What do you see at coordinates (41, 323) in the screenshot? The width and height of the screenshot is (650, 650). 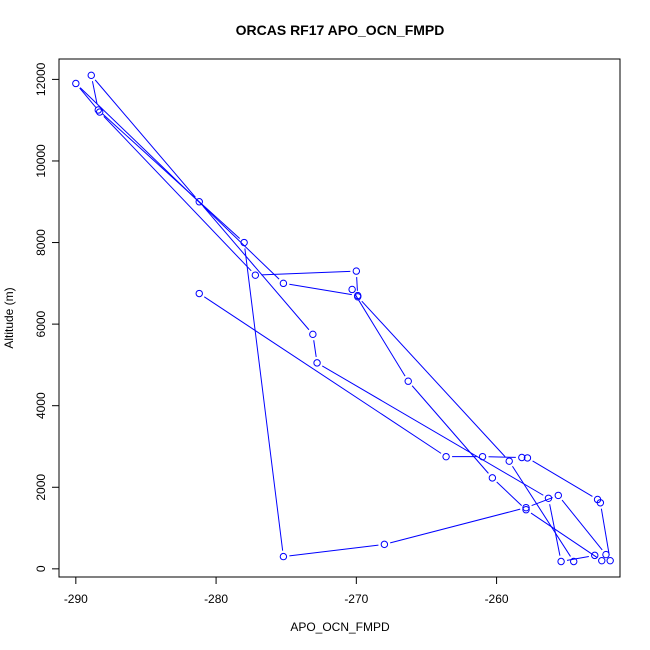 I see `y-tick-label: 6000` at bounding box center [41, 323].